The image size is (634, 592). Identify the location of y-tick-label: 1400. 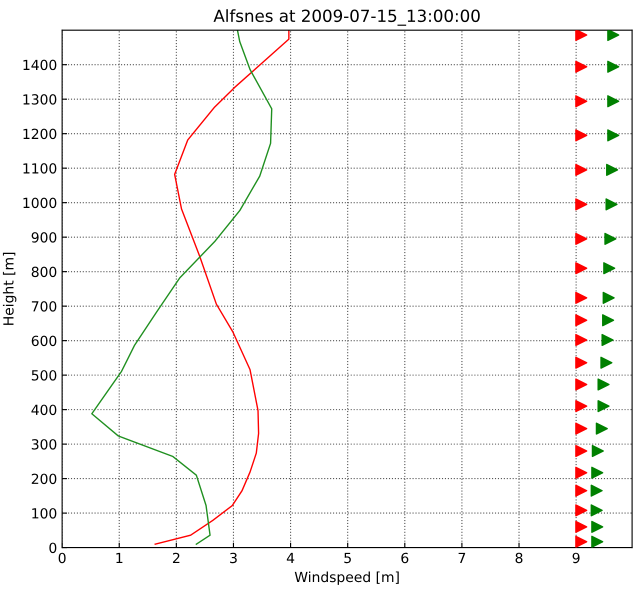
(39, 65).